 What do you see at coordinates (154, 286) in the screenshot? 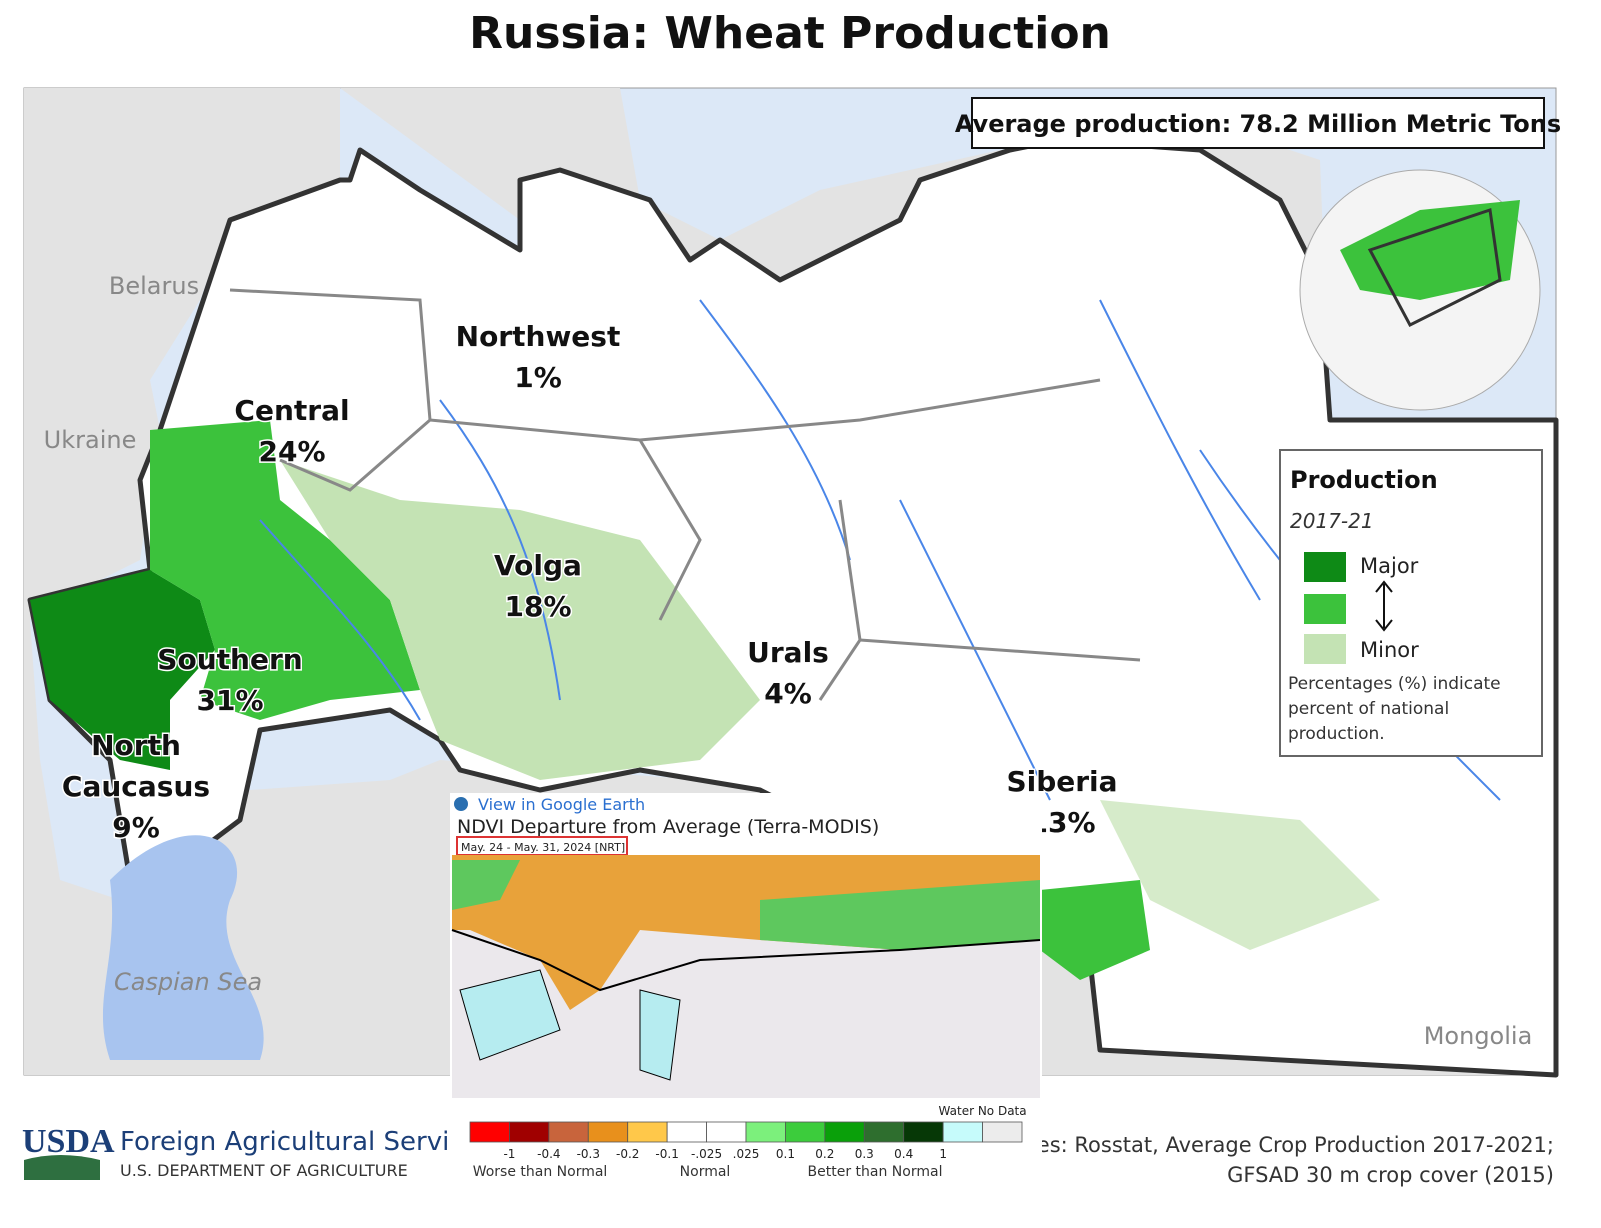
I see `place-name: Belarus` at bounding box center [154, 286].